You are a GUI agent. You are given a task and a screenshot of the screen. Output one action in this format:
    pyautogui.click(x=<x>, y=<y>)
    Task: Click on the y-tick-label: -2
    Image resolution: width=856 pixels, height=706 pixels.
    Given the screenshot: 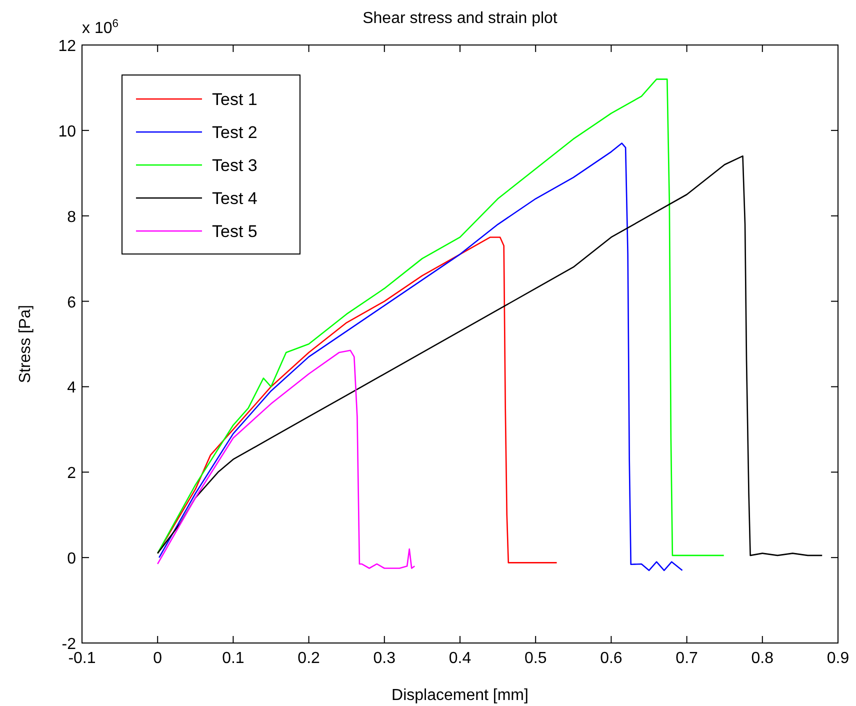 What is the action you would take?
    pyautogui.click(x=69, y=644)
    